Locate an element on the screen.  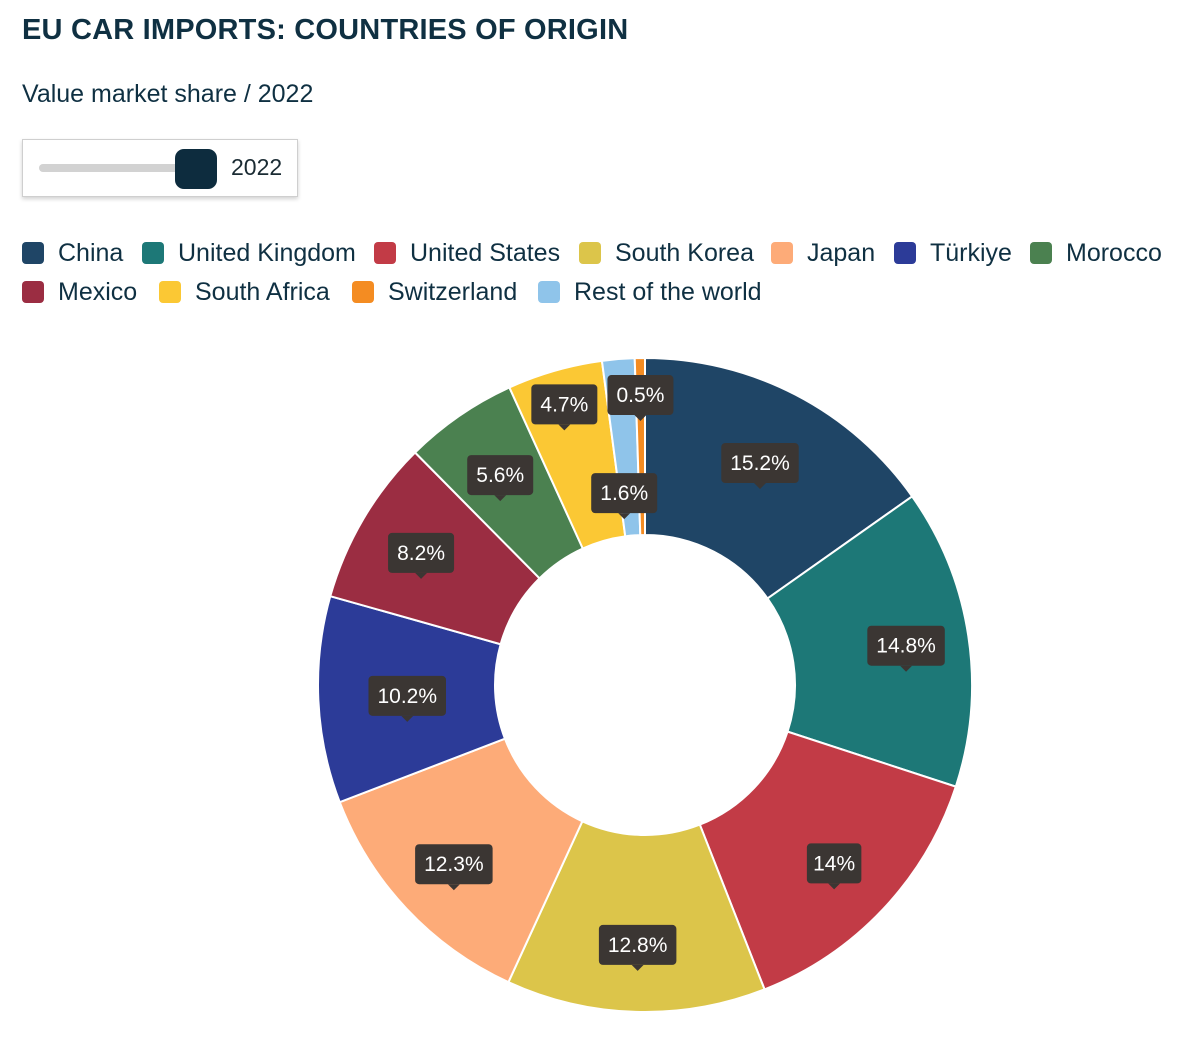
data-label-text: 8.2% is located at coordinates (421, 553).